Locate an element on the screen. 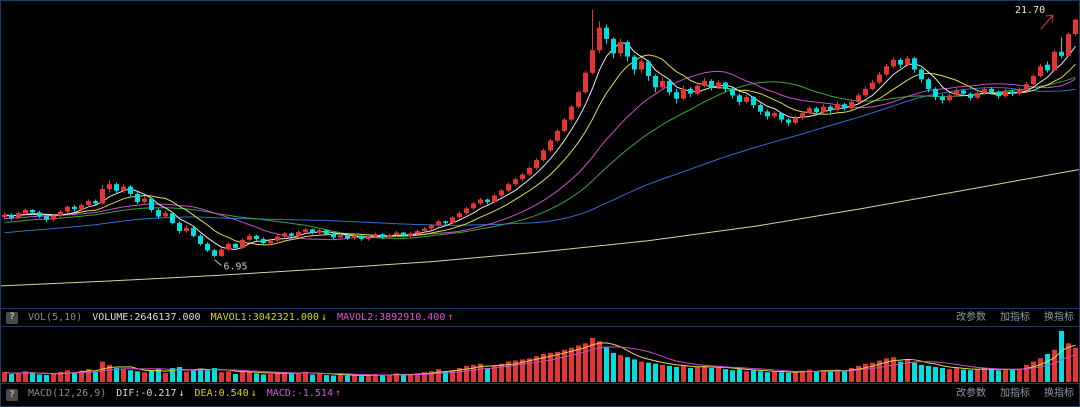  volume-chart is located at coordinates (540, 355).